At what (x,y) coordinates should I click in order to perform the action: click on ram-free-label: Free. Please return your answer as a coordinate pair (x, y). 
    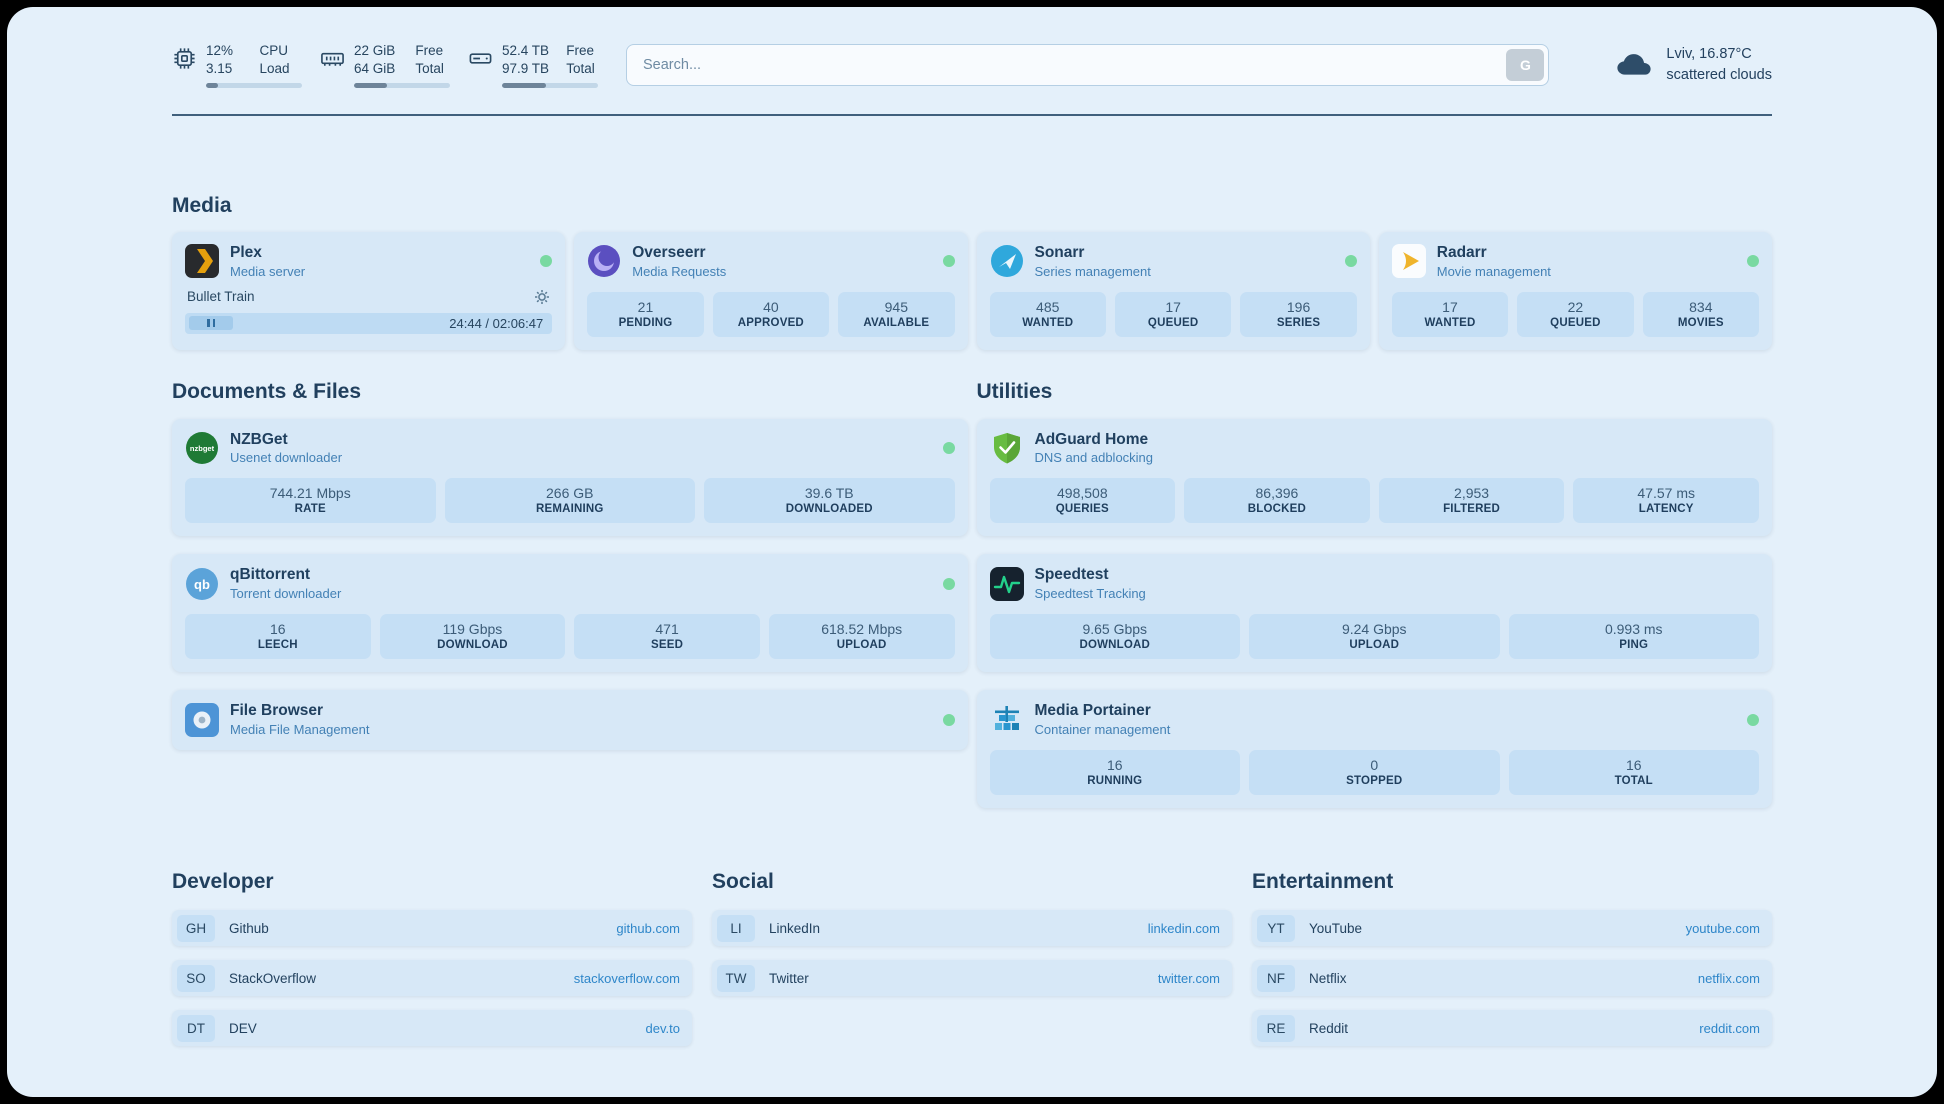
    Looking at the image, I should click on (429, 50).